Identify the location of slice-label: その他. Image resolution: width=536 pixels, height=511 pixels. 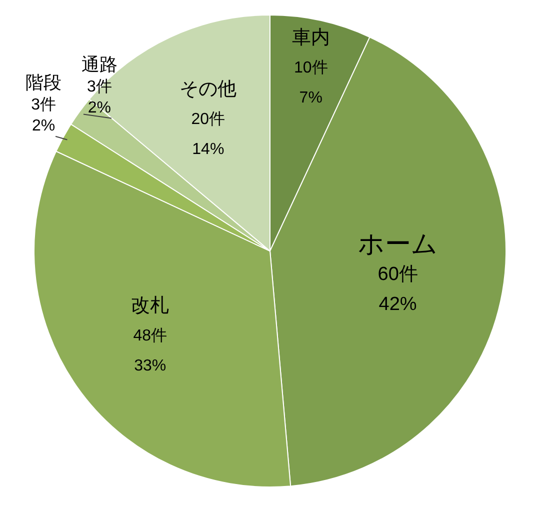
(208, 89).